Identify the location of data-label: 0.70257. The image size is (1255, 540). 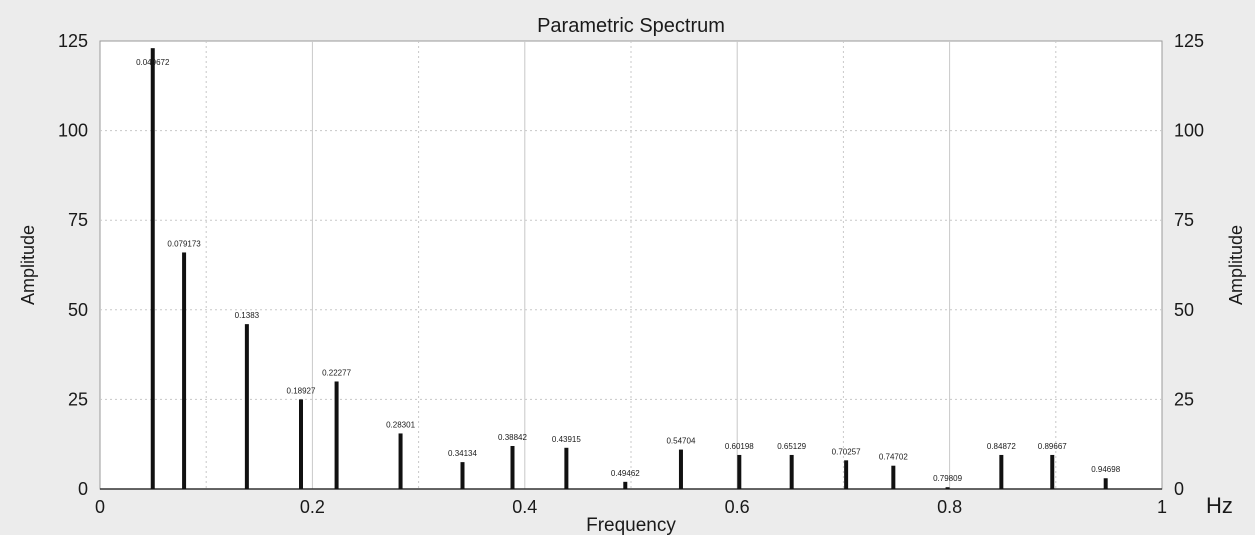
(846, 451).